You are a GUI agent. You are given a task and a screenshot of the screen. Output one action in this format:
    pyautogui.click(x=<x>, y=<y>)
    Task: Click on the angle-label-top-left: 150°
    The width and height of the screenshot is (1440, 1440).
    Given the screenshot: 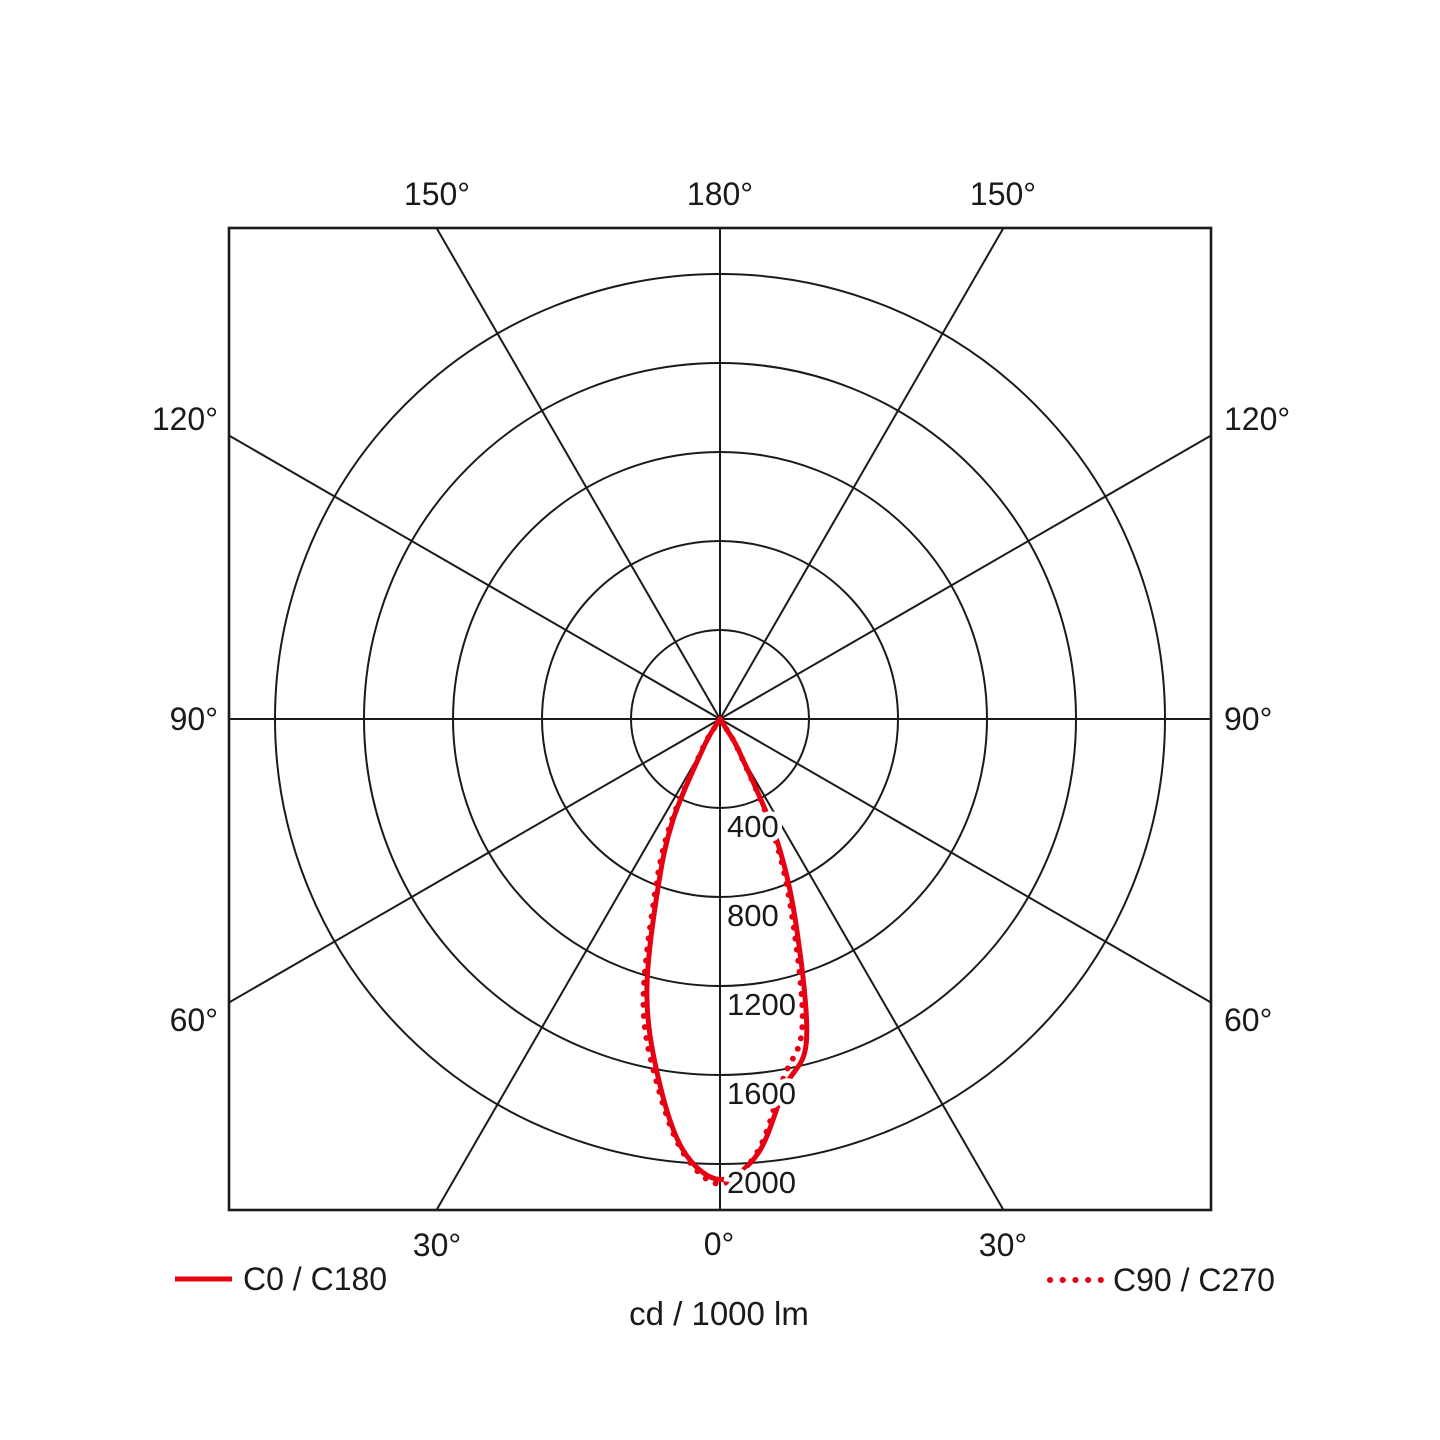 What is the action you would take?
    pyautogui.click(x=437, y=194)
    